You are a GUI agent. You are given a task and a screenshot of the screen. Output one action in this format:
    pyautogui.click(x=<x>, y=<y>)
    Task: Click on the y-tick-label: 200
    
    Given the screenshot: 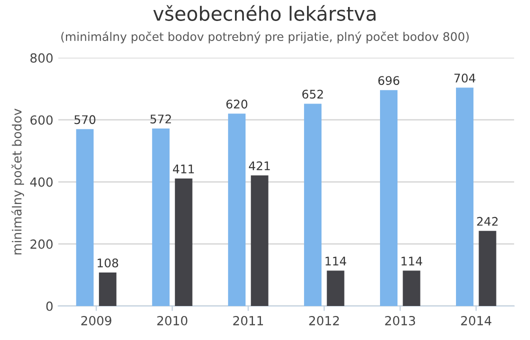 What is the action you would take?
    pyautogui.click(x=41, y=244)
    